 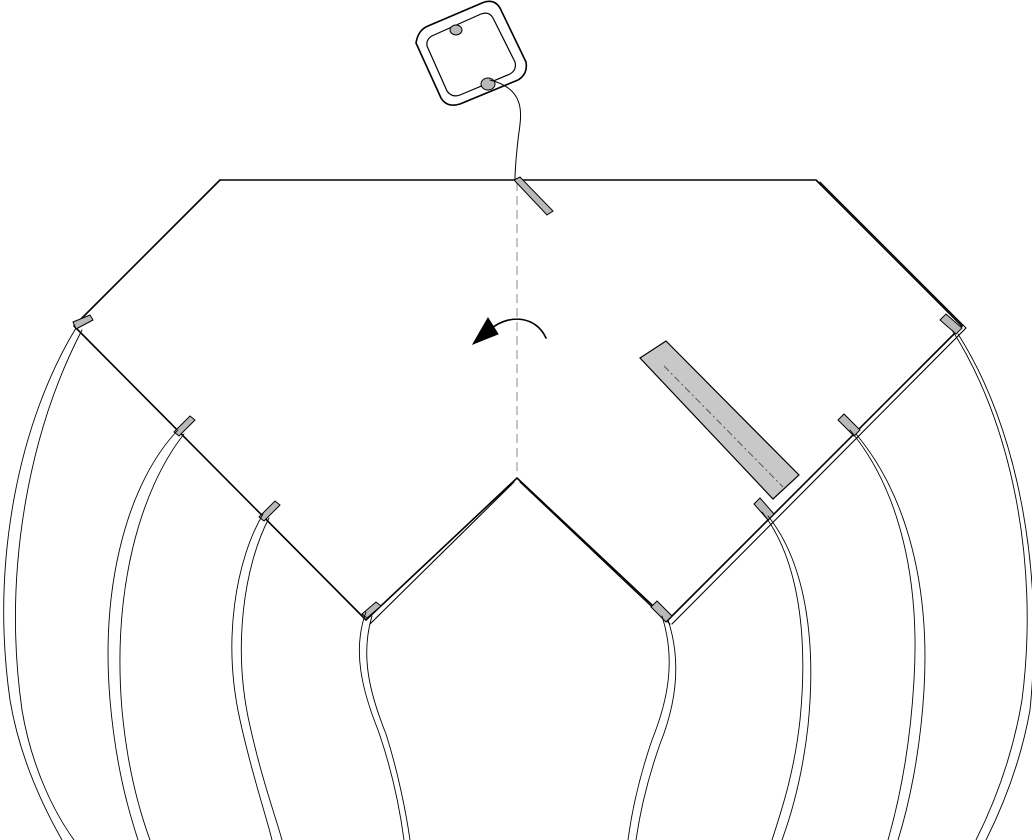 I want to click on tab-left-upper, so click(x=184, y=426).